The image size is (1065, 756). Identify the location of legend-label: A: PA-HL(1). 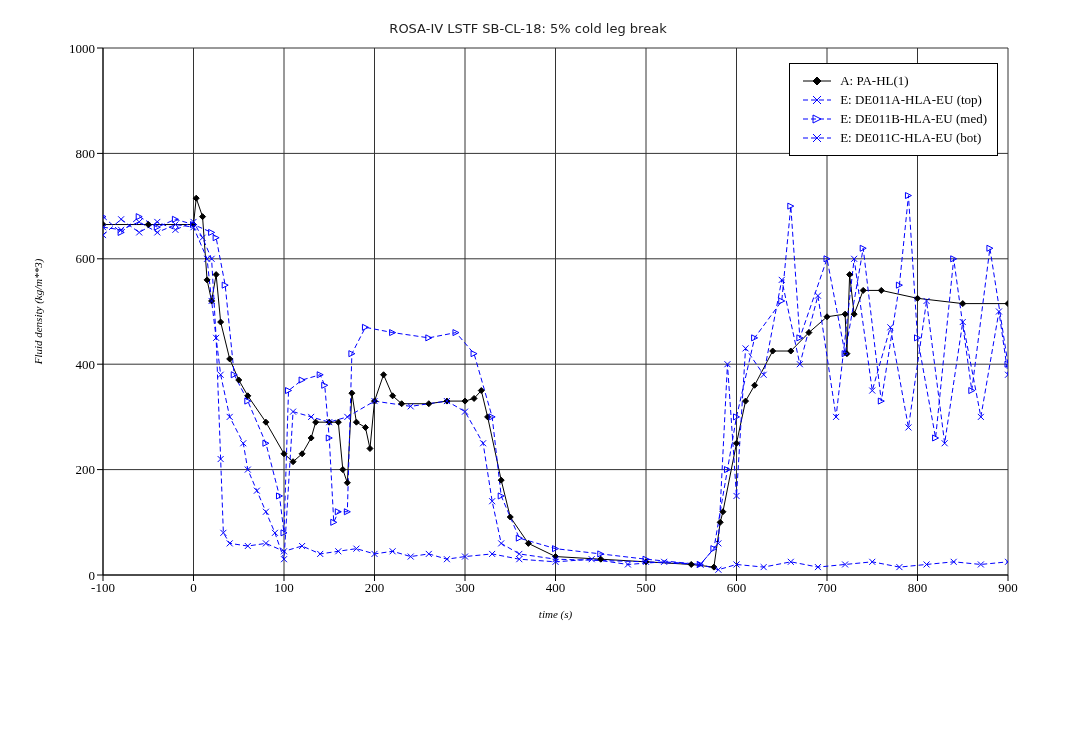
(874, 81).